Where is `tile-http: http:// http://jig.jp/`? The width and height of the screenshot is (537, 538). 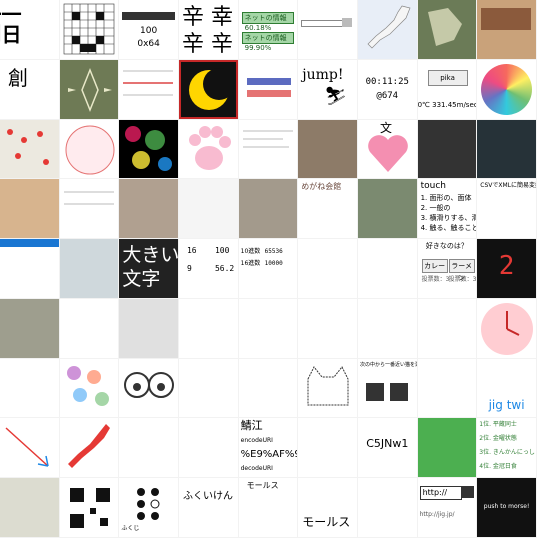
tile-http: http:// http://jig.jp/ is located at coordinates (447, 508).